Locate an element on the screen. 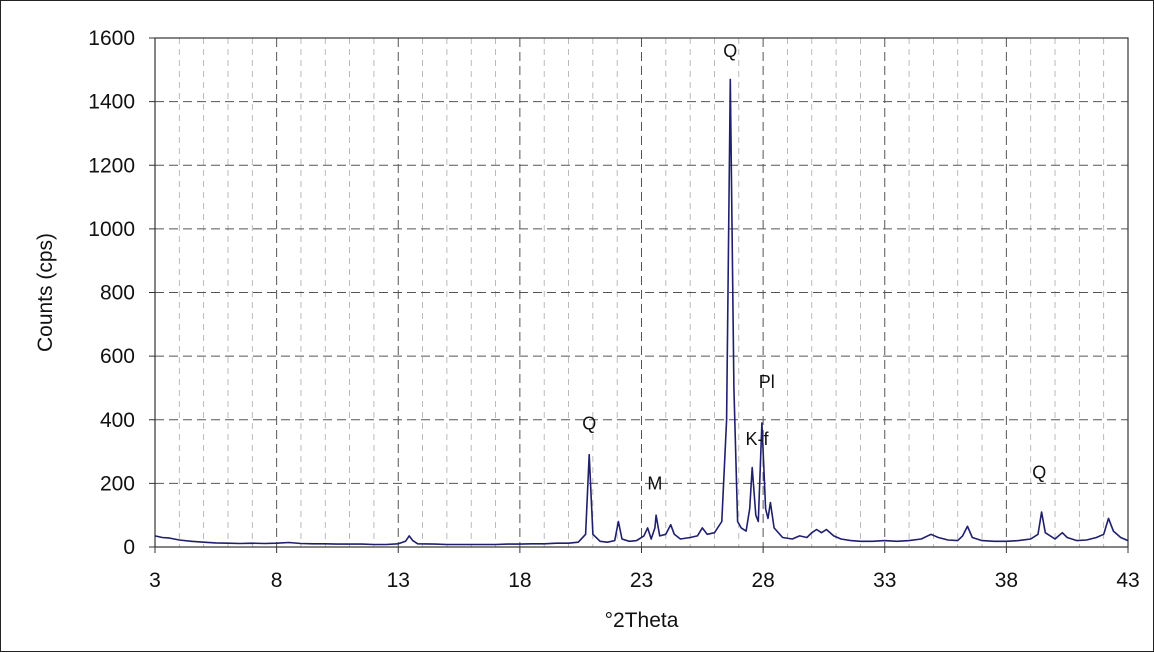 The image size is (1154, 653). peak-annotation: K-f is located at coordinates (758, 439).